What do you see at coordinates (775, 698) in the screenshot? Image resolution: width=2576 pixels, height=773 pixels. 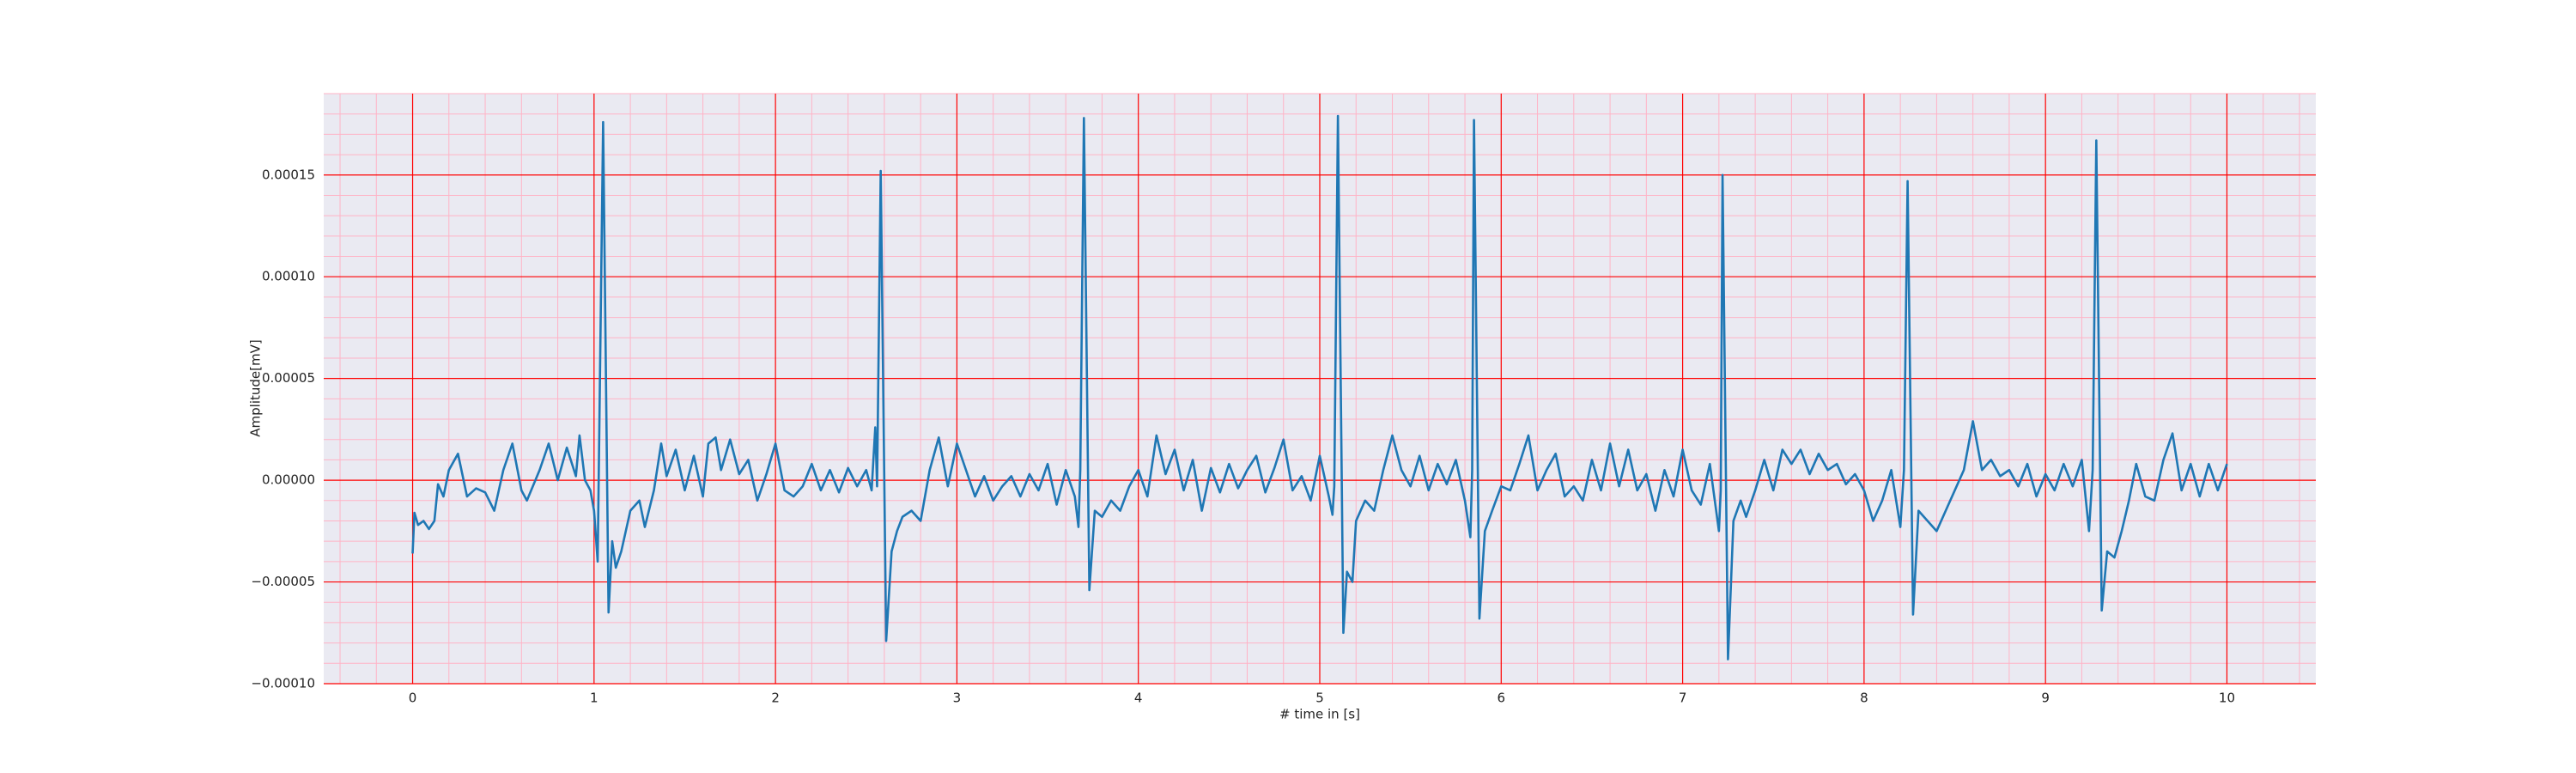 I see `x-tick-label: 2` at bounding box center [775, 698].